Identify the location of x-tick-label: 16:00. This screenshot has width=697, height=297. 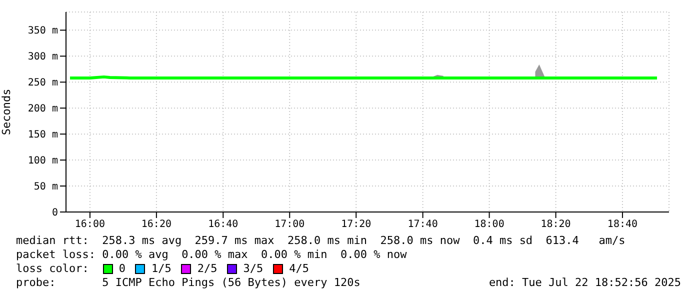
(90, 224).